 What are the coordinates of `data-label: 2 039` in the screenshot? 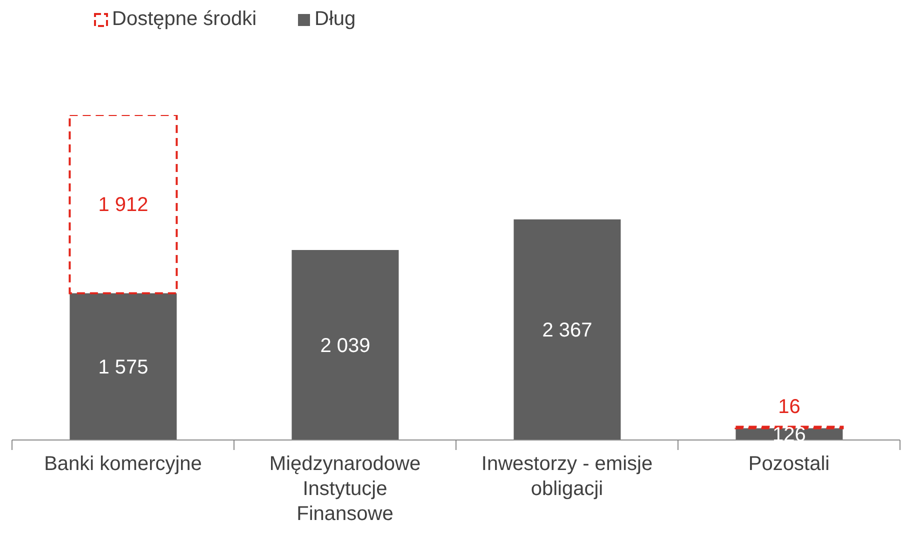 It's located at (345, 345).